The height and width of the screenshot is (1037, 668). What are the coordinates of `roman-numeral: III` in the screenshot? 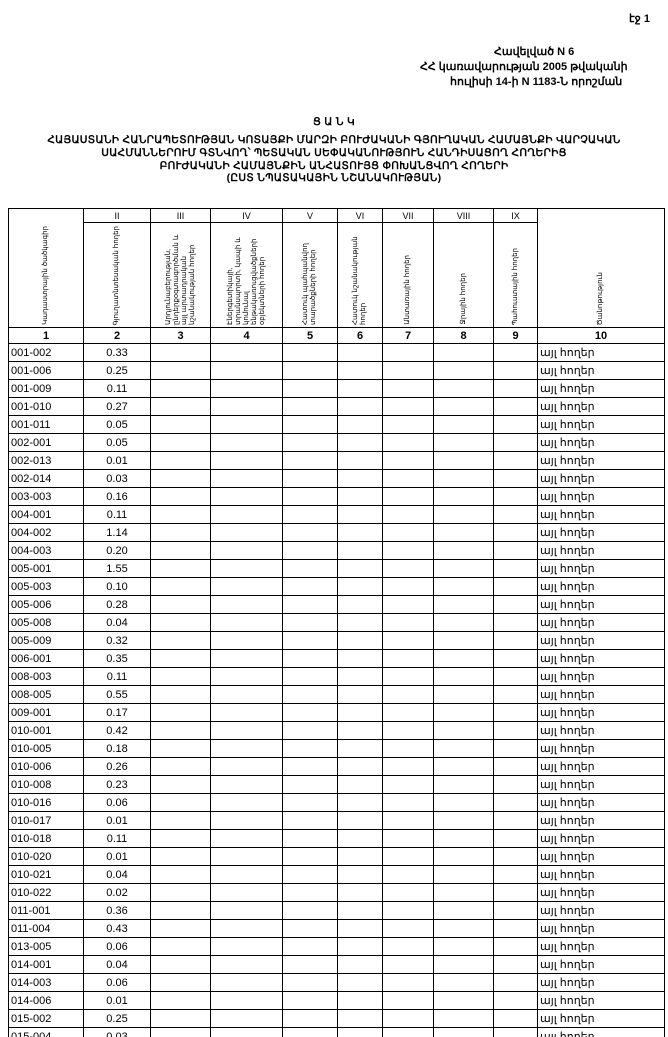 It's located at (180, 215).